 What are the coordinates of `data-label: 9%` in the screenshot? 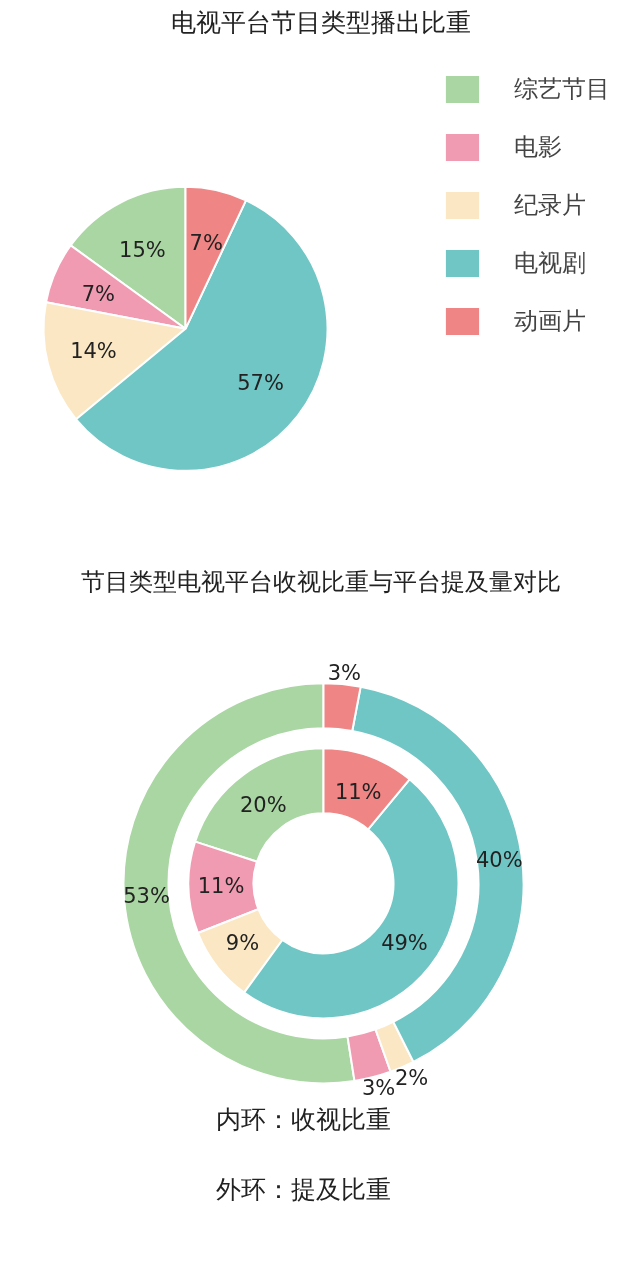 It's located at (242, 942).